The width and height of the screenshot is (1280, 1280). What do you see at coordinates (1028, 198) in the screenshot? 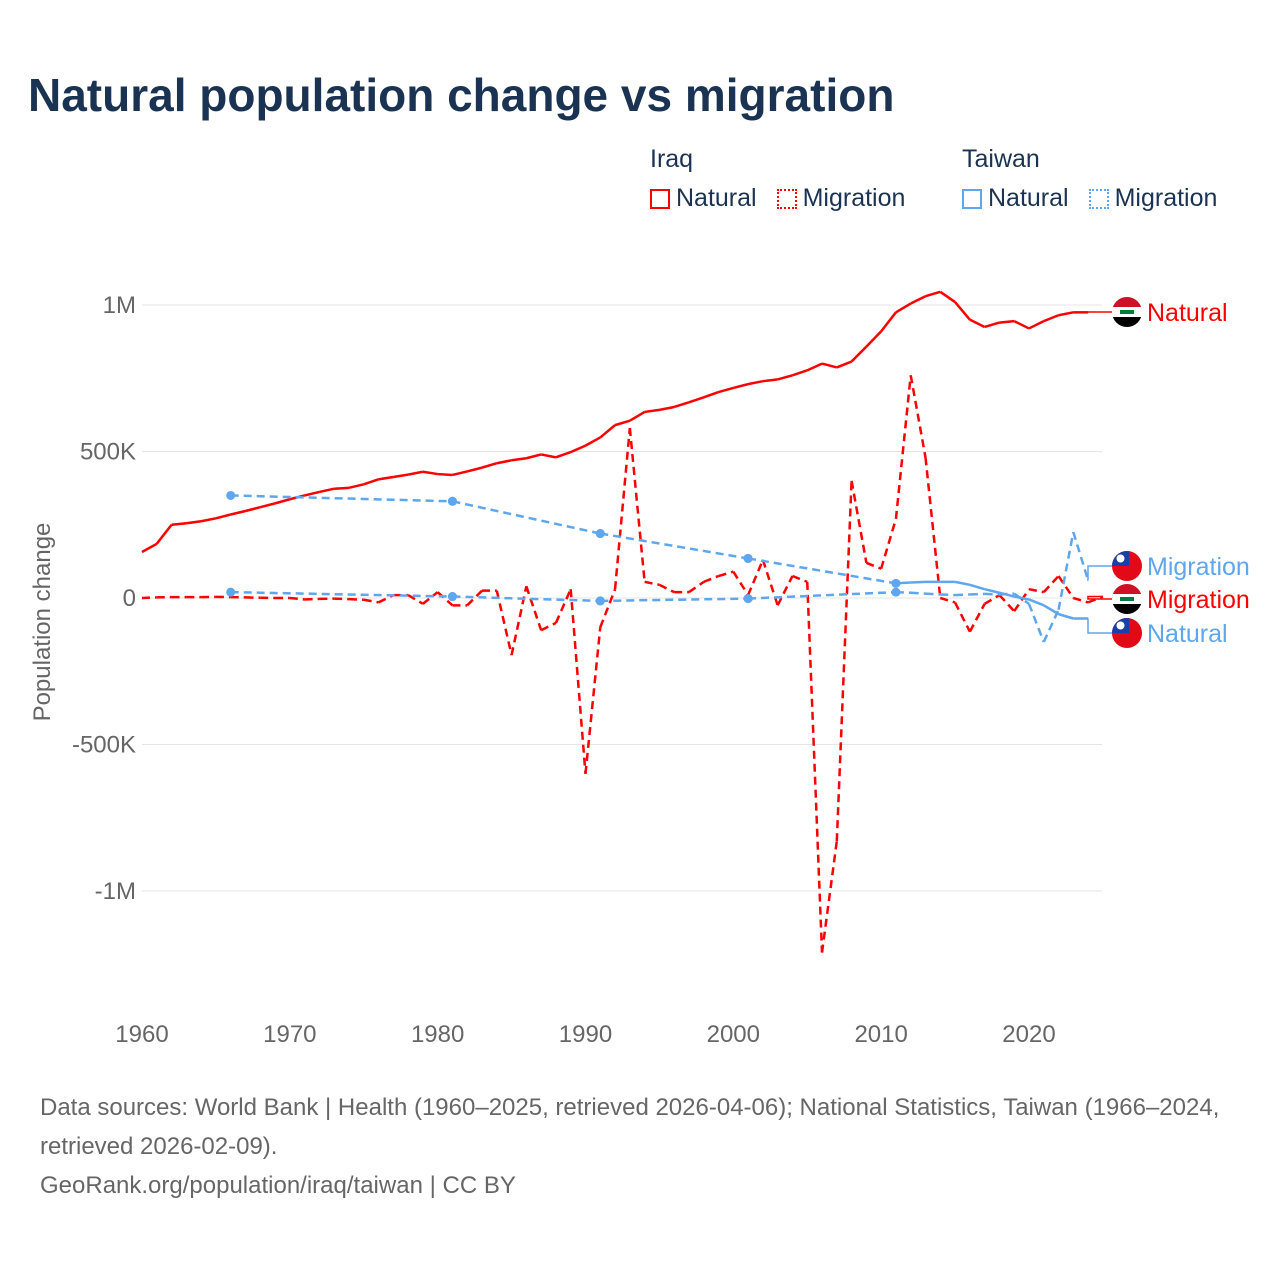
I see `legend-label: Natural` at bounding box center [1028, 198].